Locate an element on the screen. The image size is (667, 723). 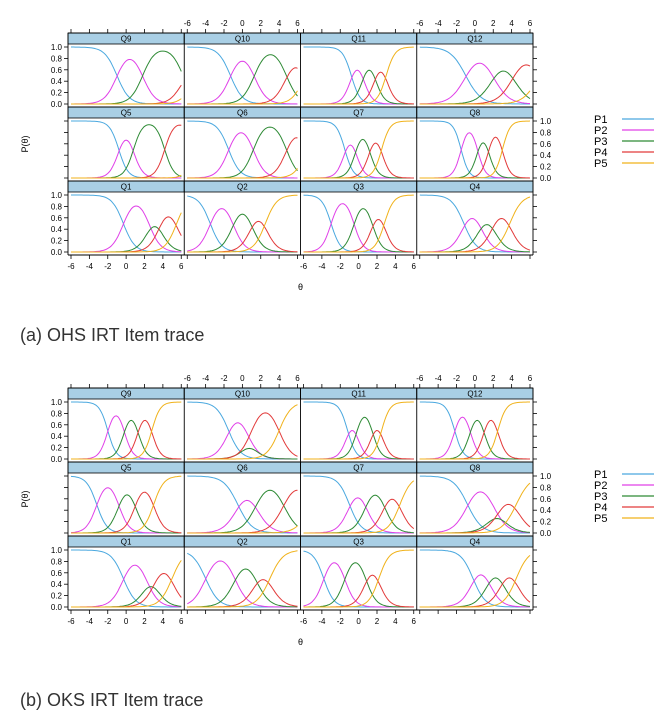
panel-label: Q7 is located at coordinates (358, 113).